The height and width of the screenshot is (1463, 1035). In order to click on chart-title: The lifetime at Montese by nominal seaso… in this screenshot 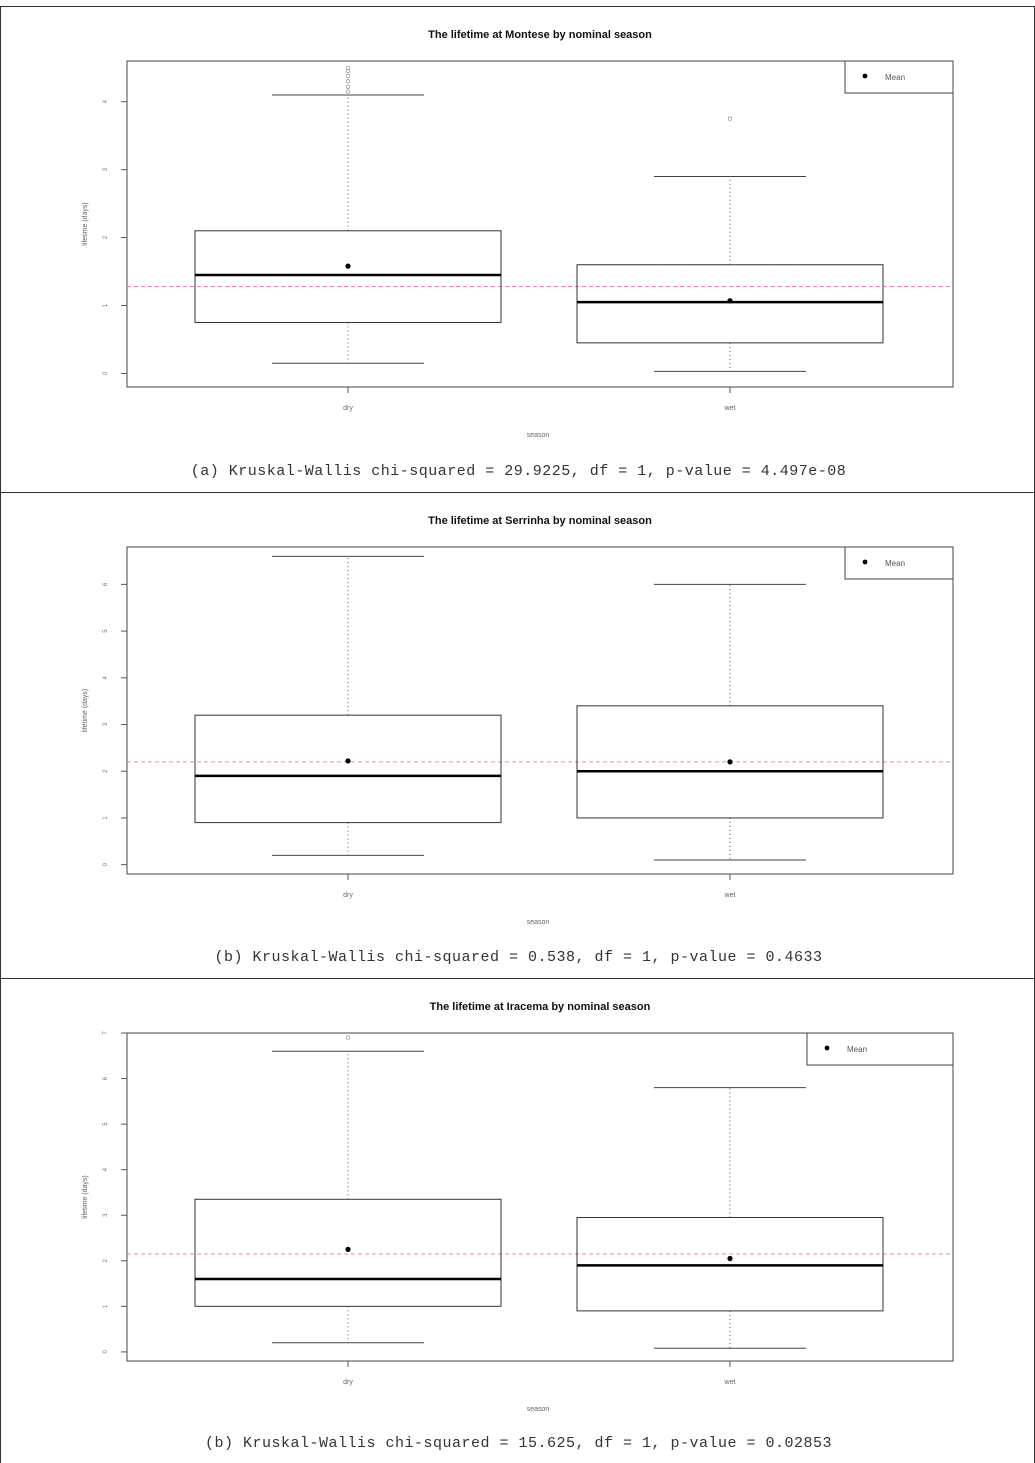, I will do `click(540, 35)`.